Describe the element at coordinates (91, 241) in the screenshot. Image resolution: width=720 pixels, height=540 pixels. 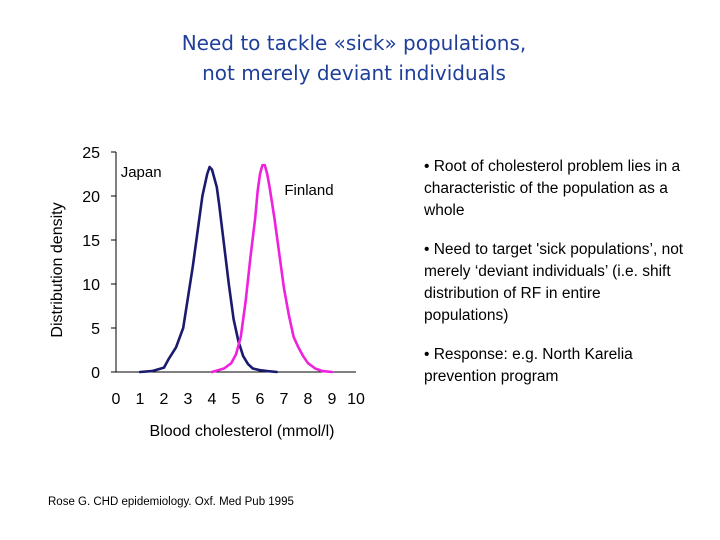
I see `y-tick-label: 15` at that location.